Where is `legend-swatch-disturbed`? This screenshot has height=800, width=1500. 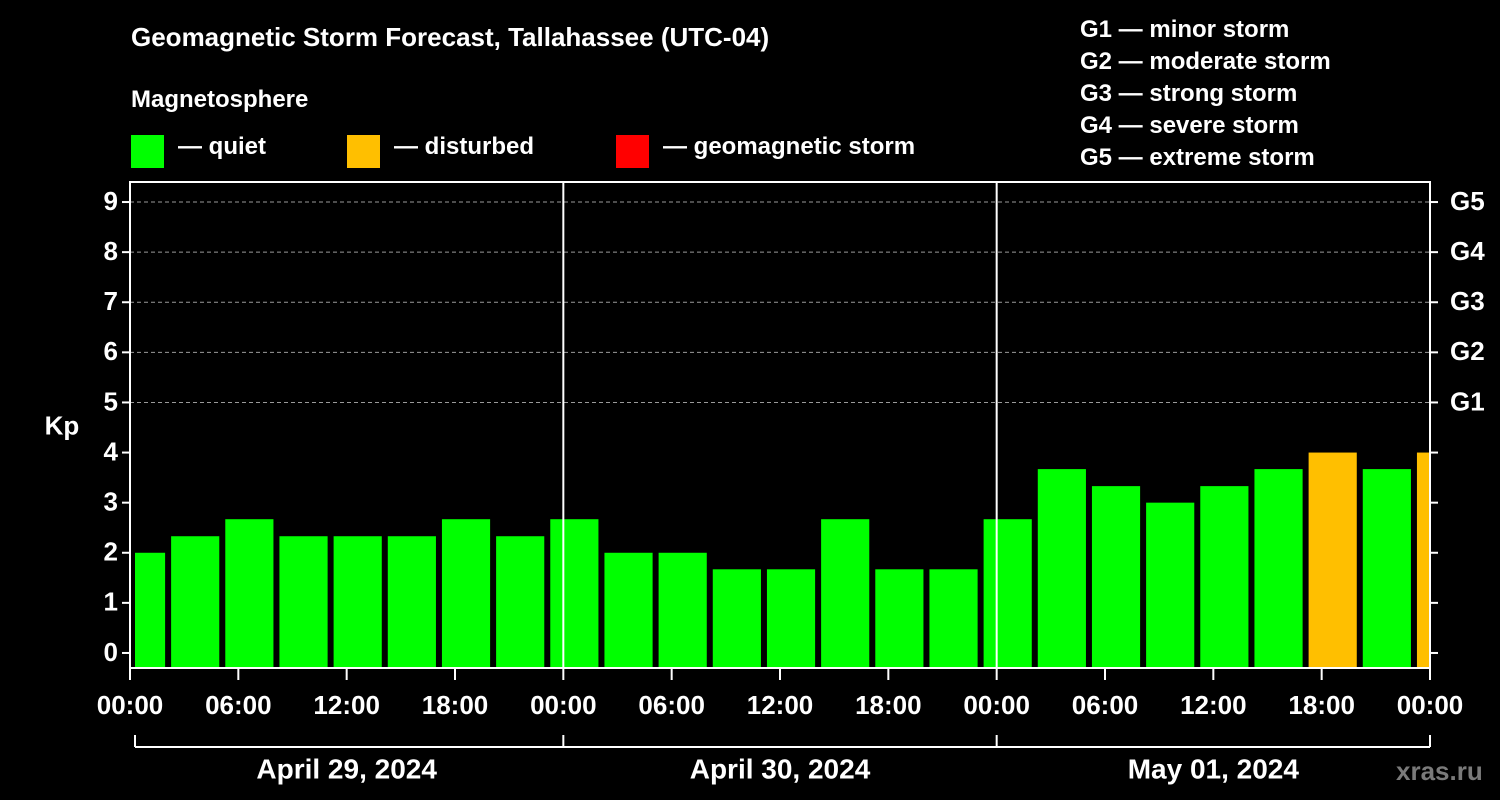
legend-swatch-disturbed is located at coordinates (363, 151).